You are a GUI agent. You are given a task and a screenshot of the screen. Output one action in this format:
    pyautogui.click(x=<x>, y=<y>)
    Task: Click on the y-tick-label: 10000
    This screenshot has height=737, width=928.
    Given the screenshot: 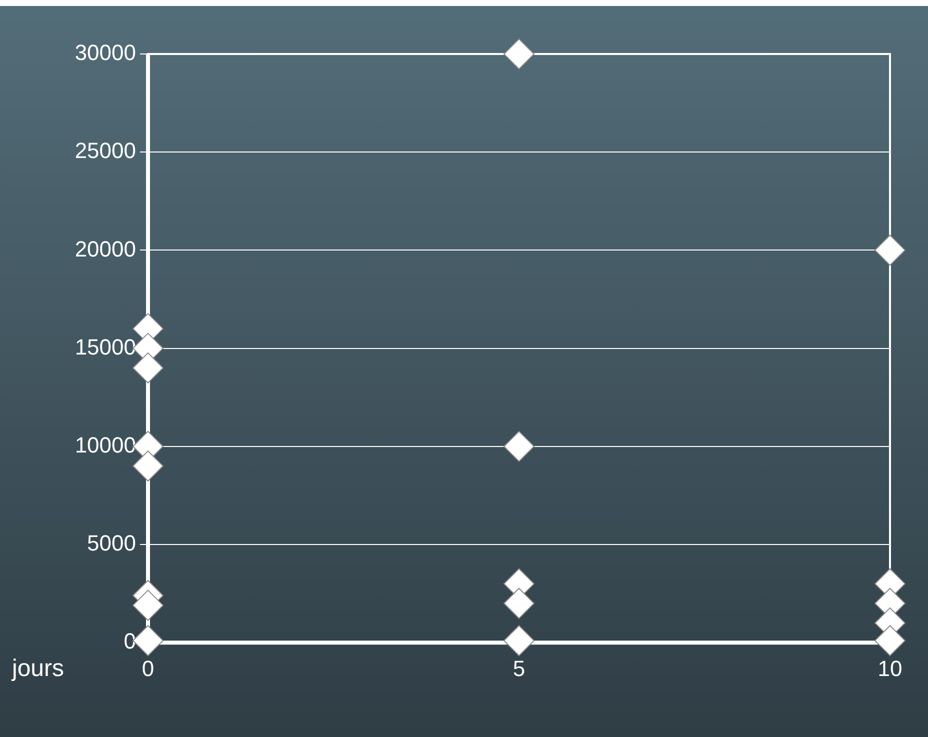 What is the action you would take?
    pyautogui.click(x=105, y=445)
    